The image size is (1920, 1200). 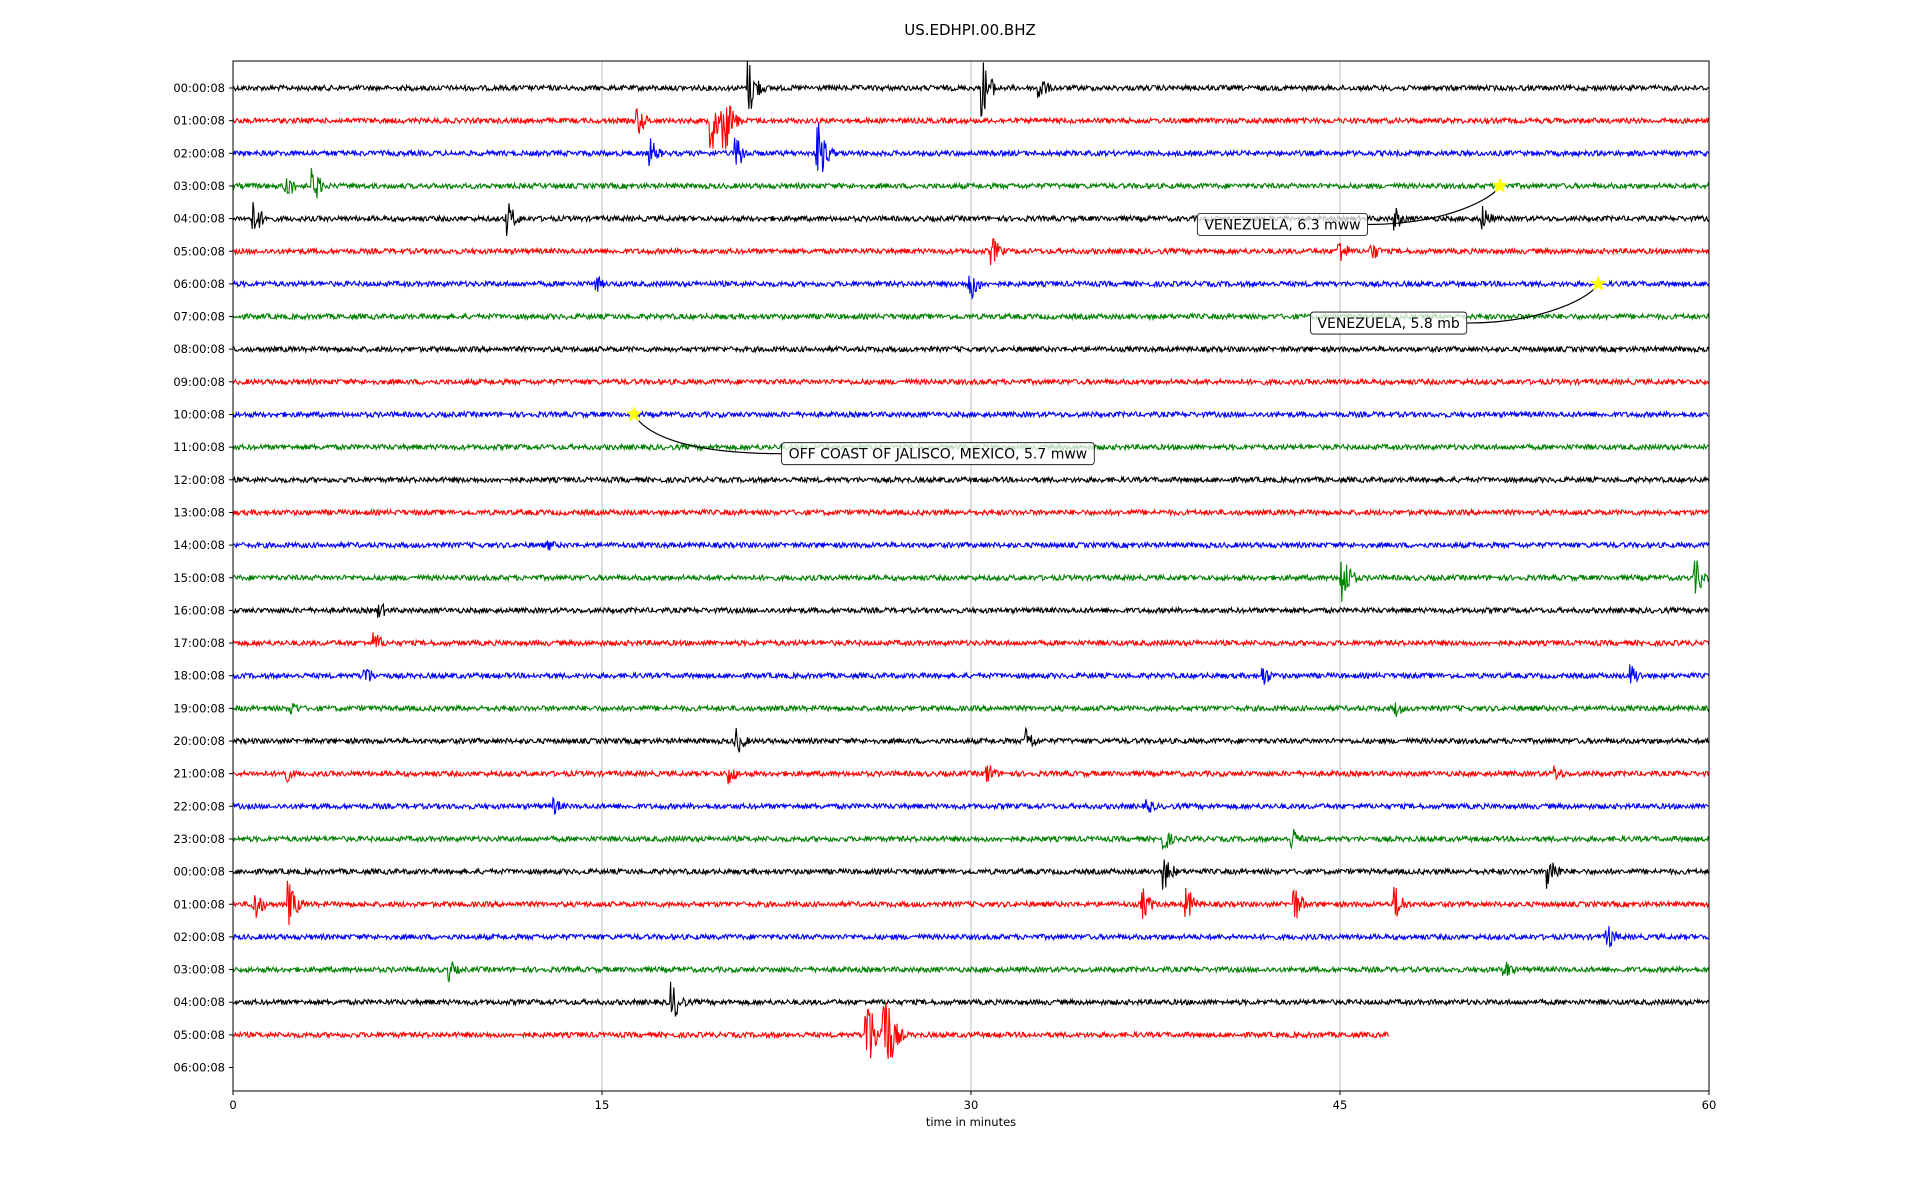 What do you see at coordinates (199, 349) in the screenshot?
I see `y-tick-label: 08:00:08` at bounding box center [199, 349].